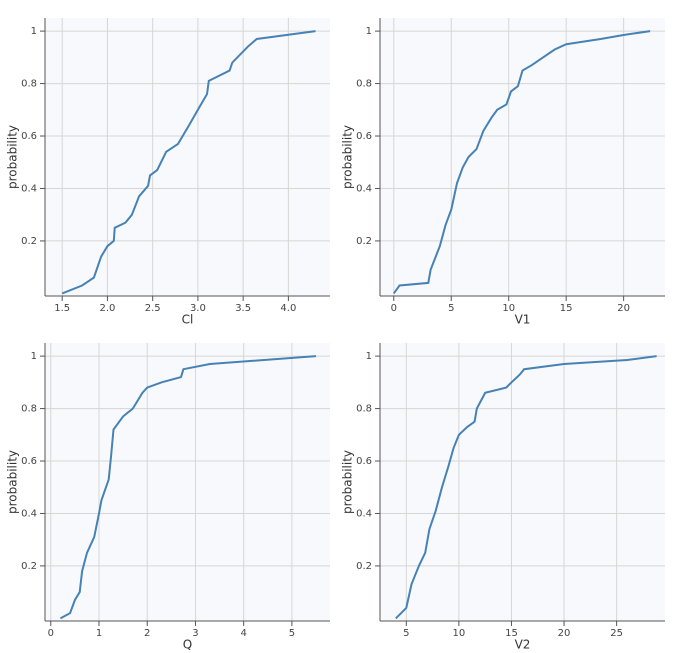 This screenshot has width=683, height=653. Describe the element at coordinates (198, 308) in the screenshot. I see `x-tick-label: 3.0` at that location.